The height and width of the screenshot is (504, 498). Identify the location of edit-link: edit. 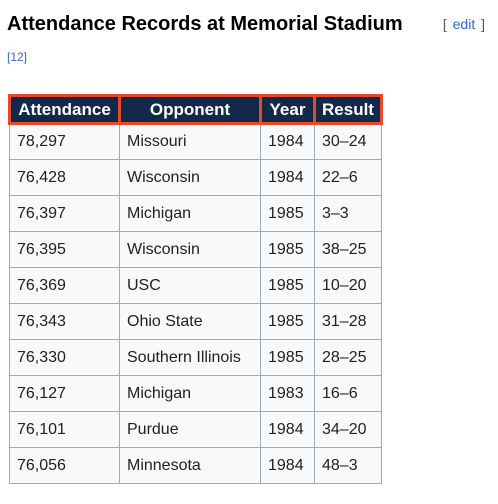
(464, 24).